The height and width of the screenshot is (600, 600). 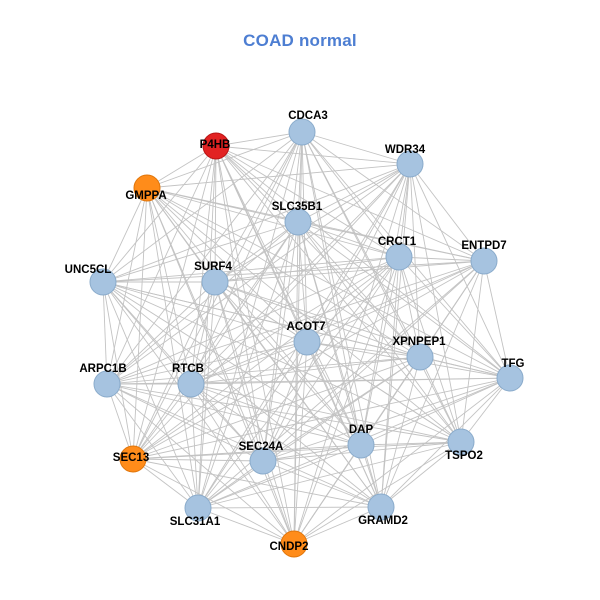 I want to click on node-label-P4HB: P4HB, so click(x=215, y=145).